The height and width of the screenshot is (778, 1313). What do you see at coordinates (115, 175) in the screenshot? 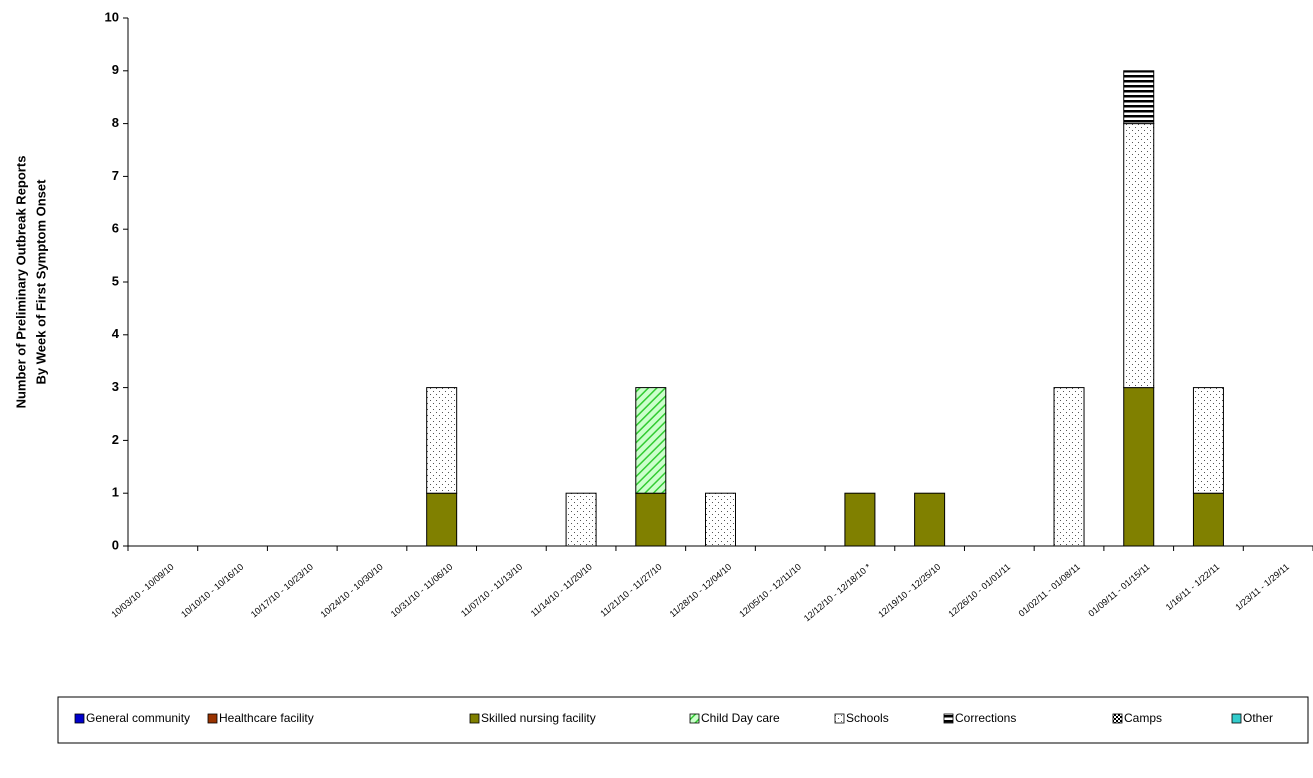
I see `y-tick-label: 7` at bounding box center [115, 175].